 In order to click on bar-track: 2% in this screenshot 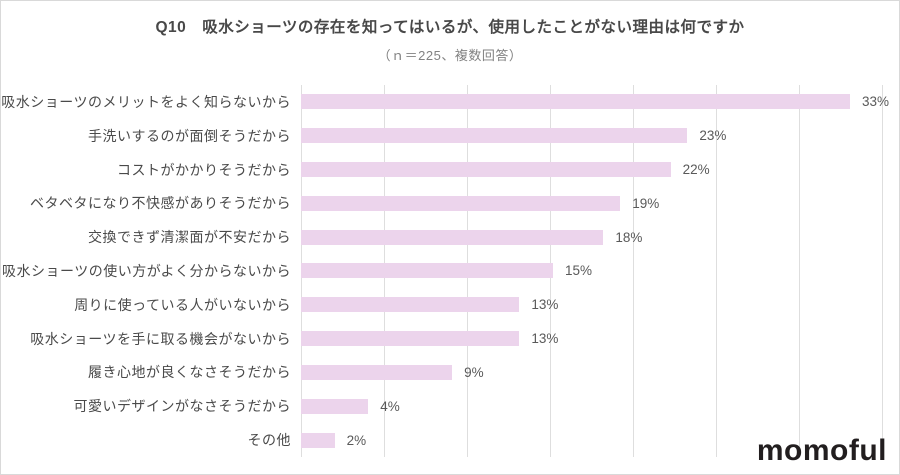, I will do `click(595, 440)`.